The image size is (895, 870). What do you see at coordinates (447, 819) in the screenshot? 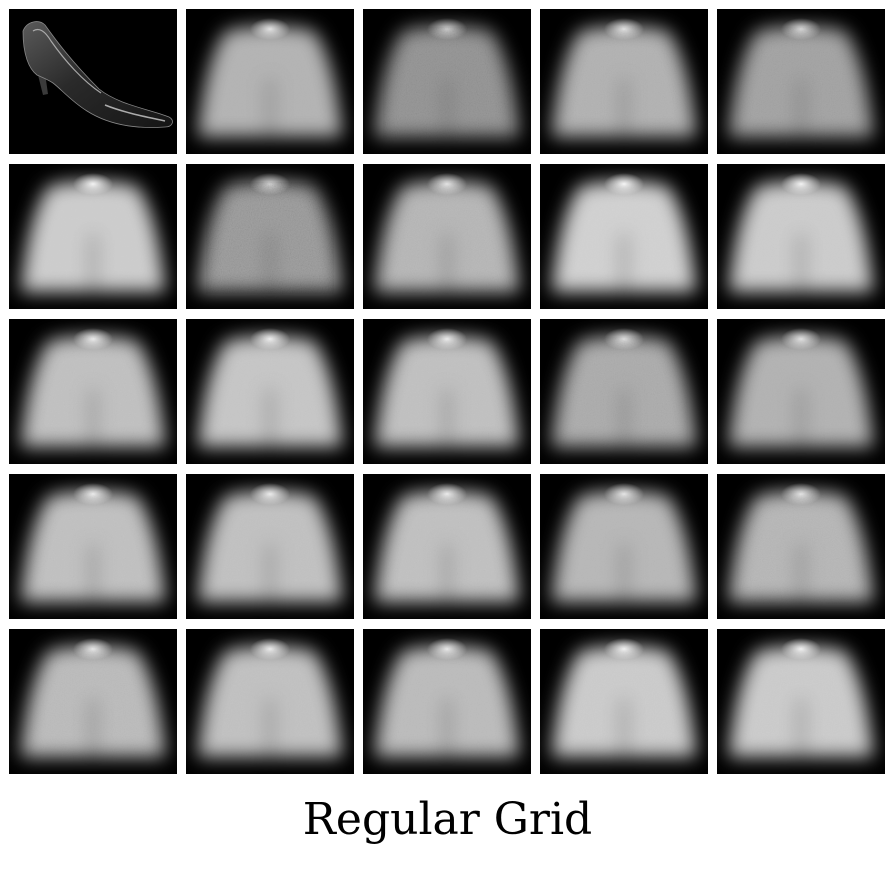
I see `figure-caption: Regular Grid` at bounding box center [447, 819].